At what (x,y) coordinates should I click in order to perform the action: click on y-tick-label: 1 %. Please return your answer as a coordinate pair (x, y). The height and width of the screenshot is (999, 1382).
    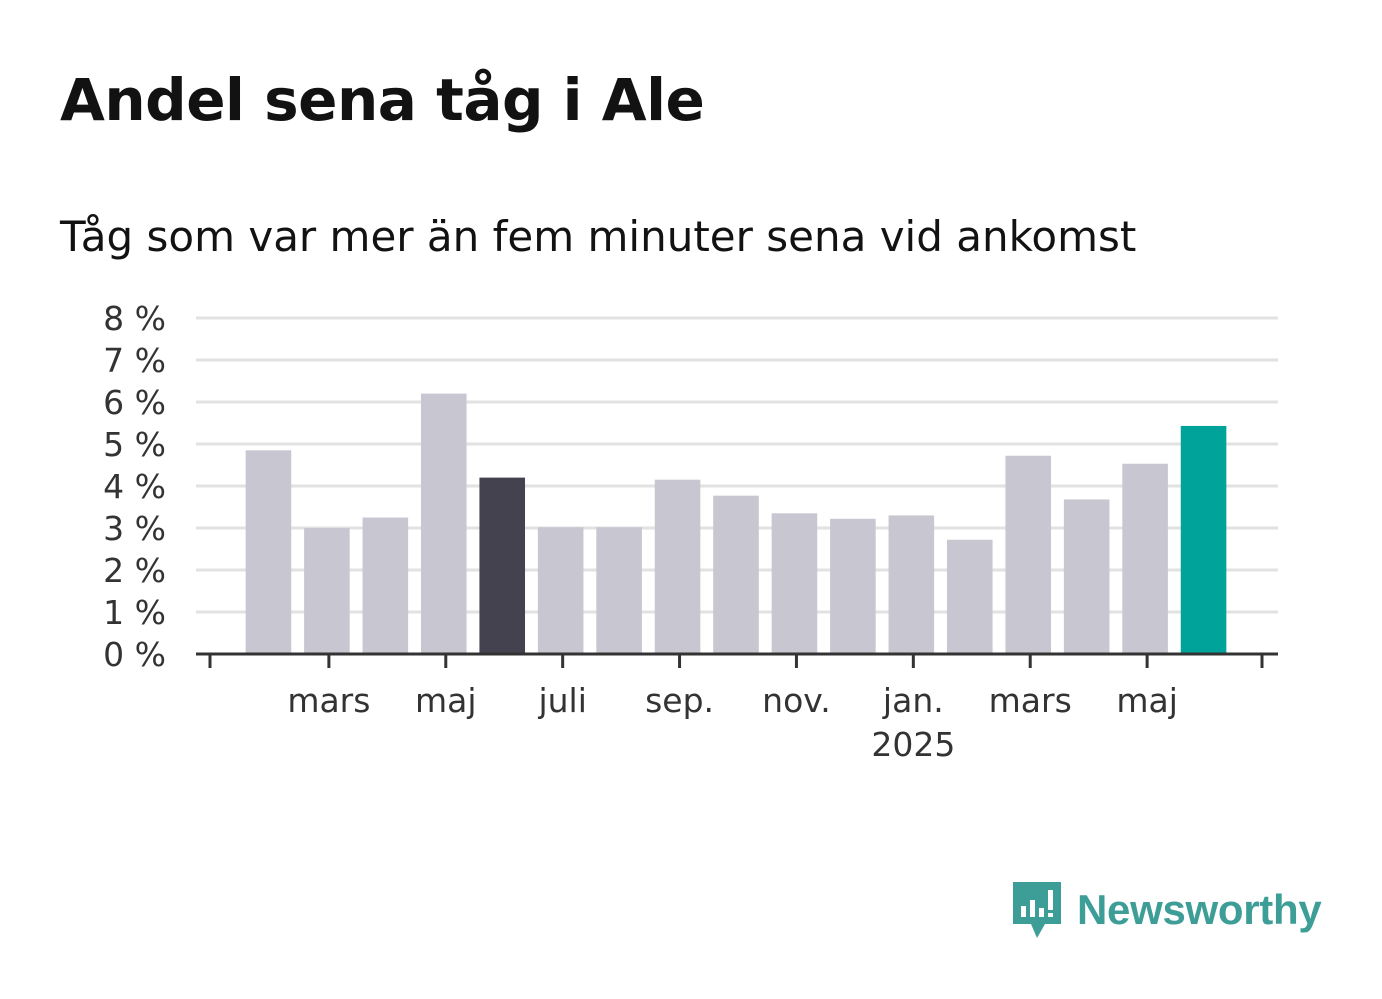
    Looking at the image, I should click on (134, 612).